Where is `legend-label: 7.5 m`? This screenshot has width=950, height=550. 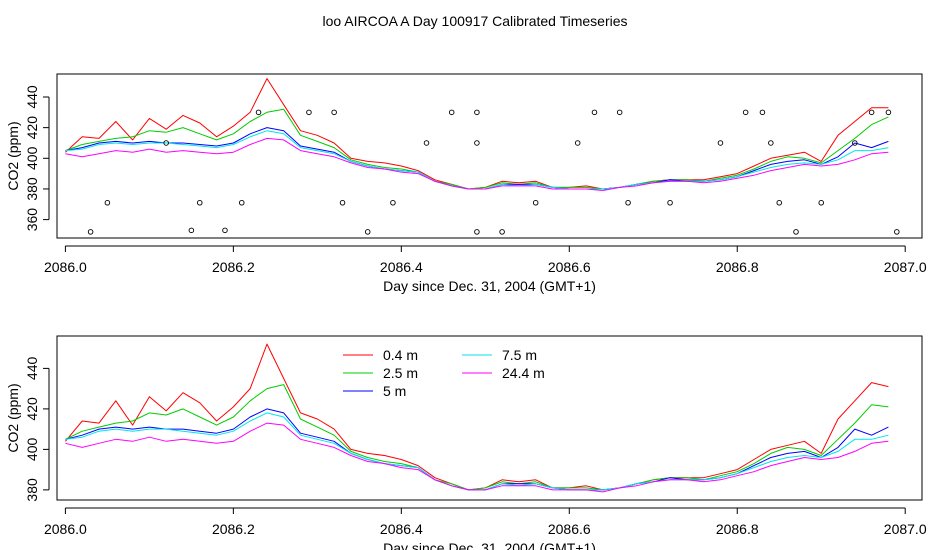
legend-label: 7.5 m is located at coordinates (519, 355).